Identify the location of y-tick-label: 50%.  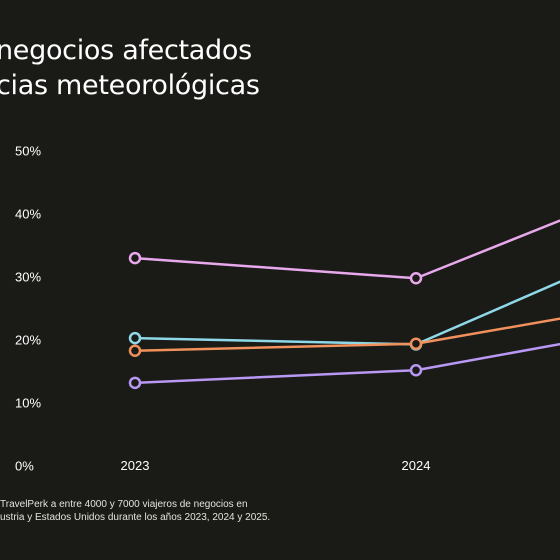
(28, 151).